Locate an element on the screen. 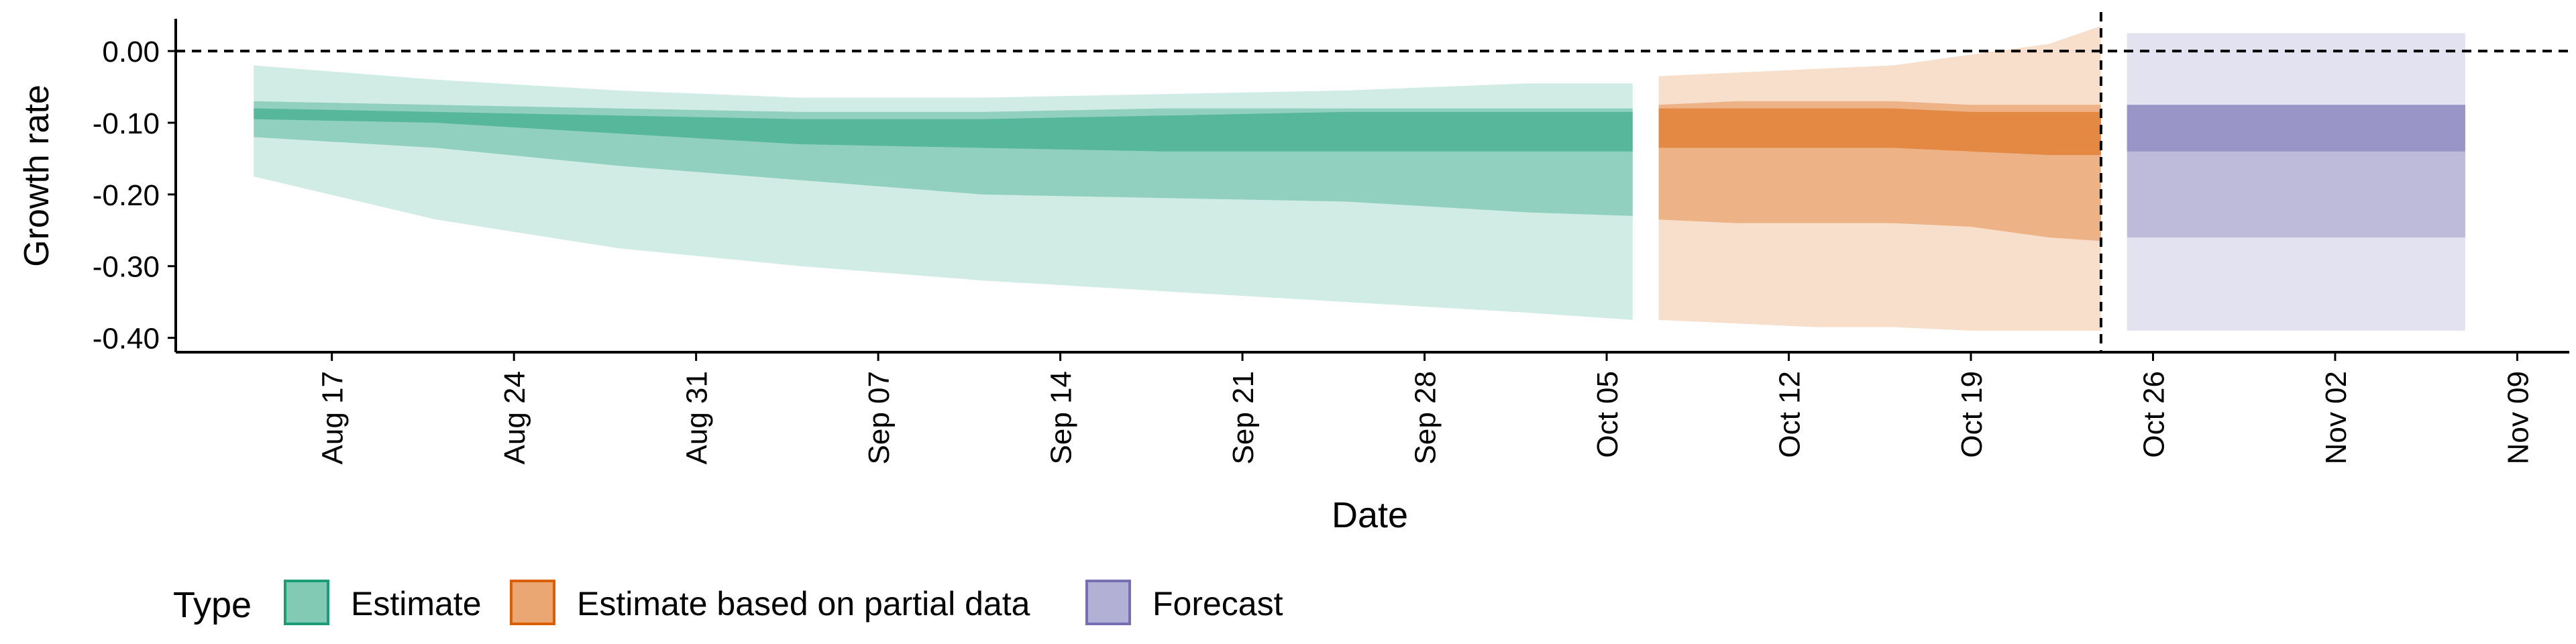  x-tick-label: Sep 07 is located at coordinates (879, 417).